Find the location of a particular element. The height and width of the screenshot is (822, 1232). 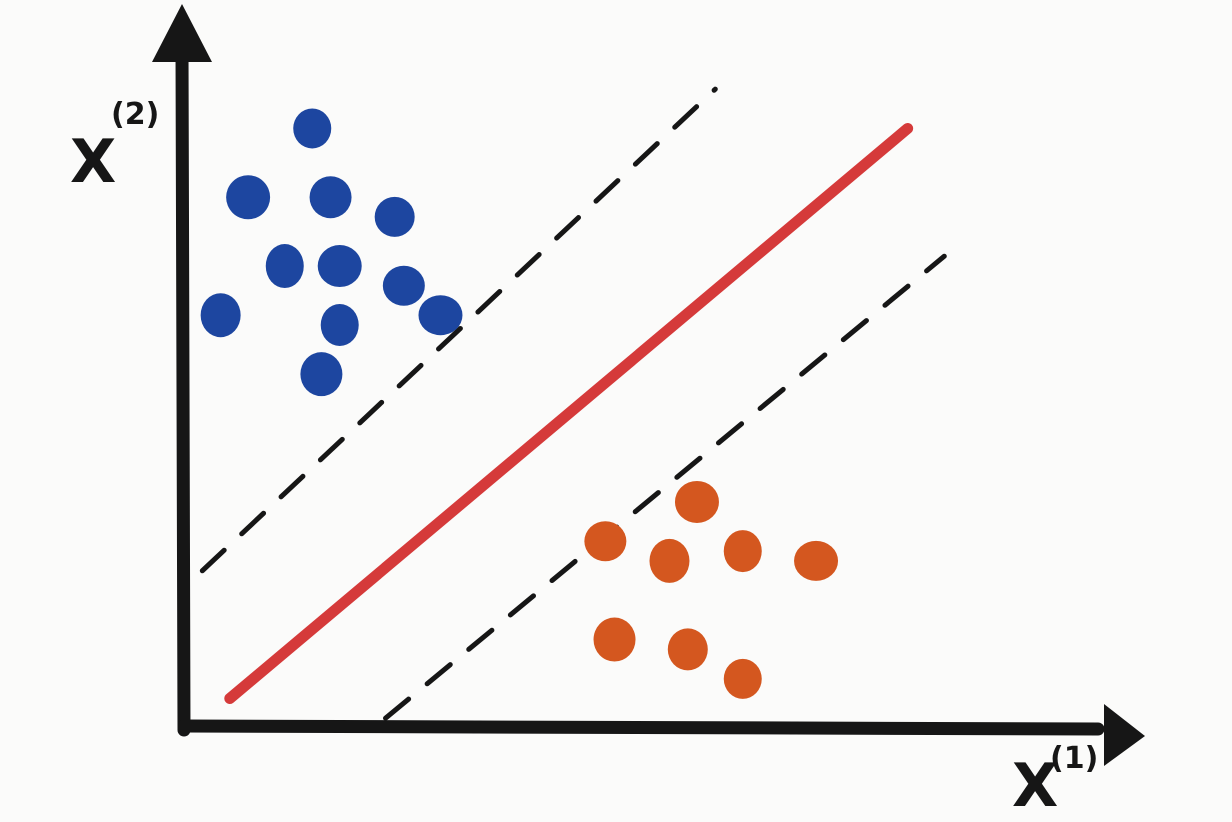

x-axis-label-symbol: X is located at coordinates (1035, 786).